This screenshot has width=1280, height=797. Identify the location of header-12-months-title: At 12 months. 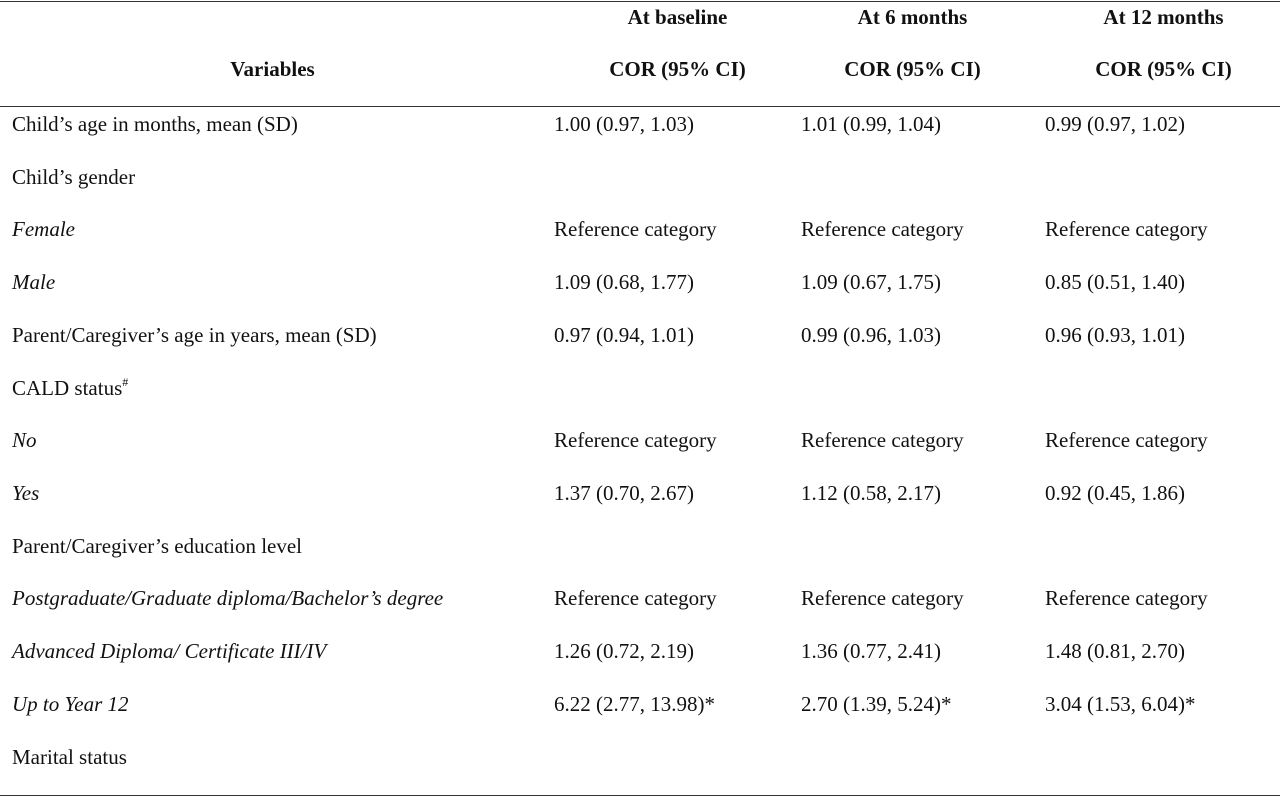
(1163, 17).